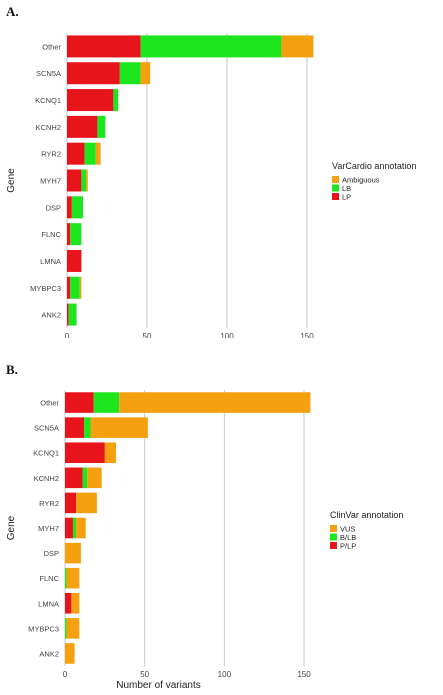 The image size is (443, 695). I want to click on chart-b-y-tick-label: SCN5A, so click(46, 428).